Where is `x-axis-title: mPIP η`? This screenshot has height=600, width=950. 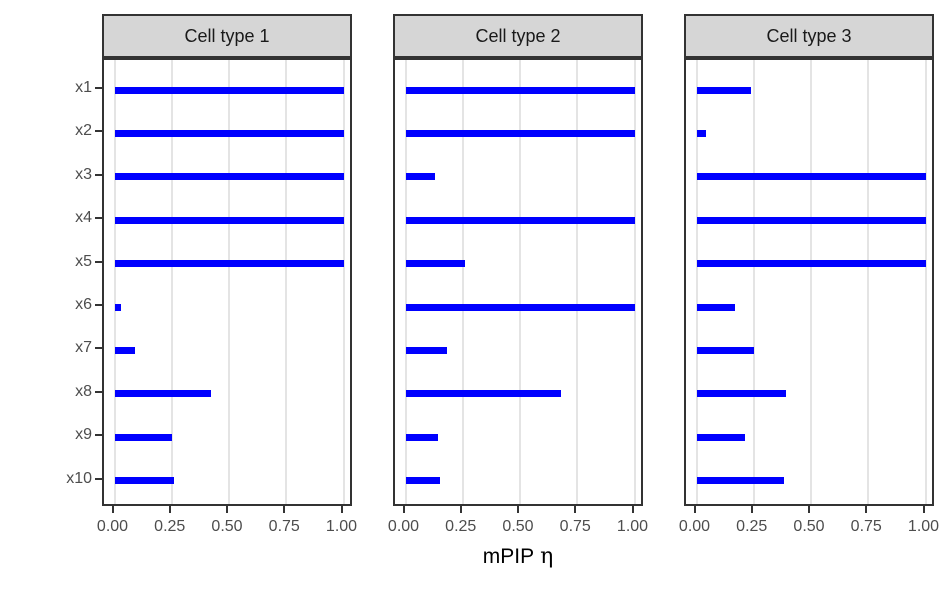 x-axis-title: mPIP η is located at coordinates (518, 556).